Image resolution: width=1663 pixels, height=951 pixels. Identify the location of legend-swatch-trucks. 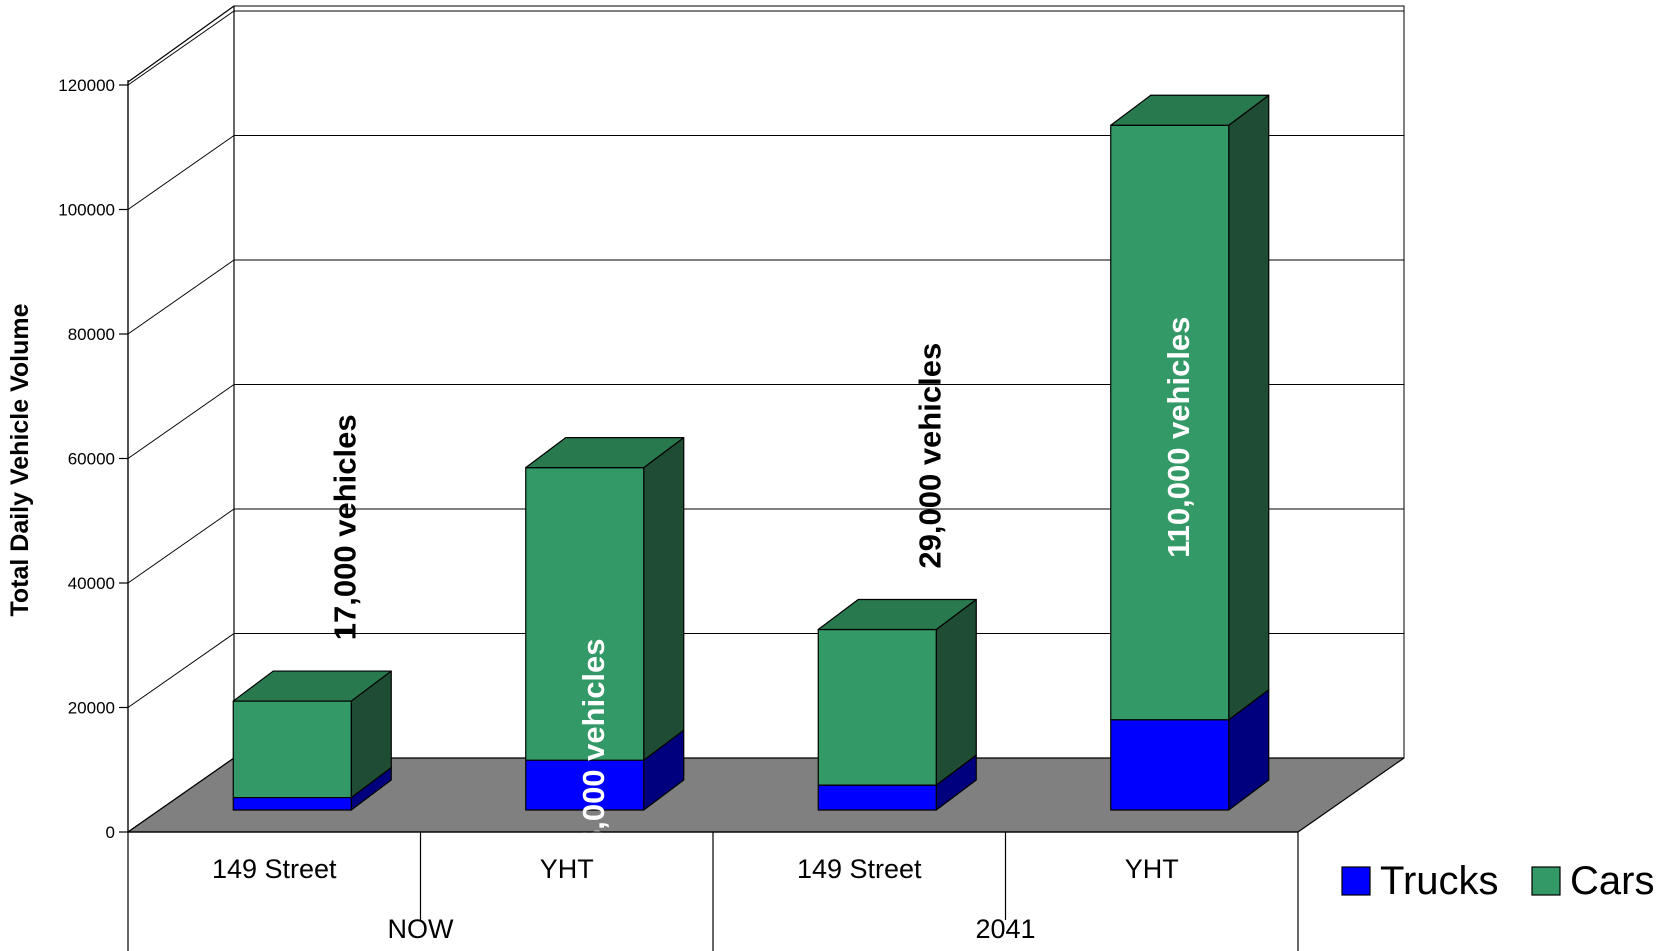
(1356, 881).